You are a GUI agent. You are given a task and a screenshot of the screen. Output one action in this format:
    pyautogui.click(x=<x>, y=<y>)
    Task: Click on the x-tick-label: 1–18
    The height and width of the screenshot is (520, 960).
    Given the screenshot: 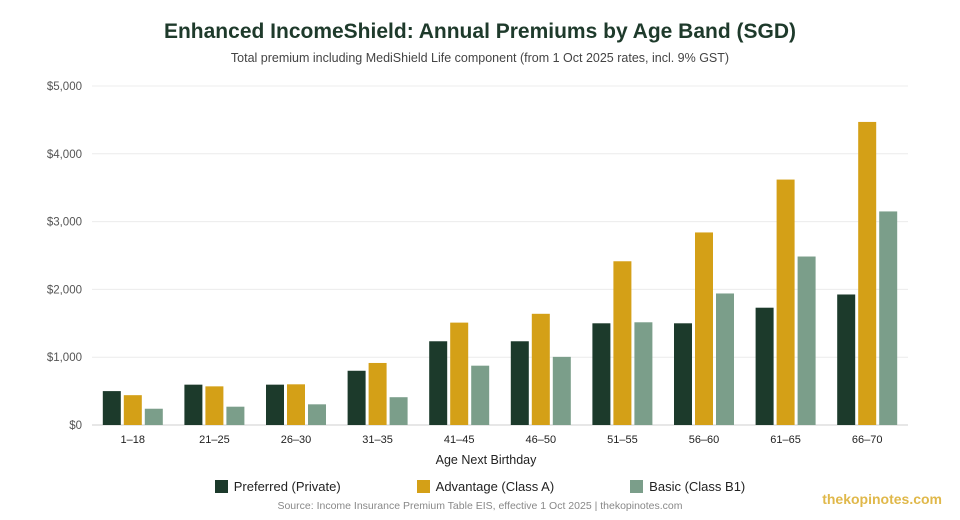 What is the action you would take?
    pyautogui.click(x=133, y=440)
    